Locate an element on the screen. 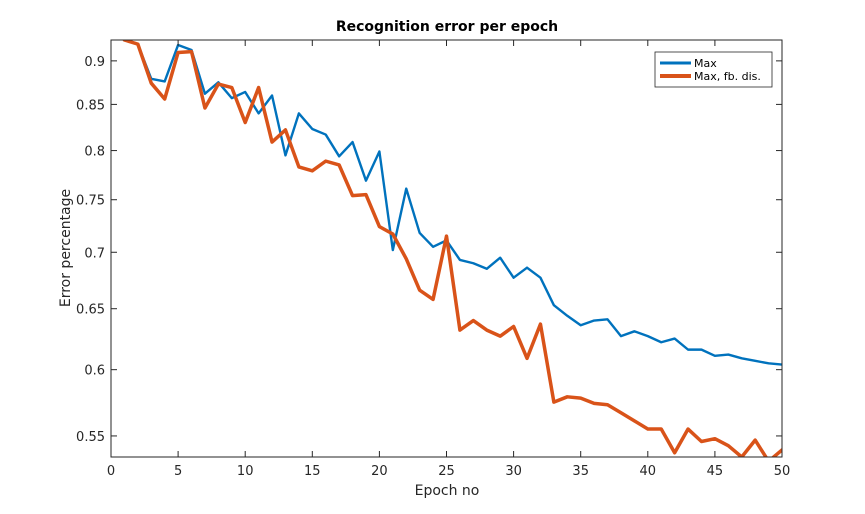 This screenshot has height=514, width=865. x-tick-label: 10 is located at coordinates (245, 471).